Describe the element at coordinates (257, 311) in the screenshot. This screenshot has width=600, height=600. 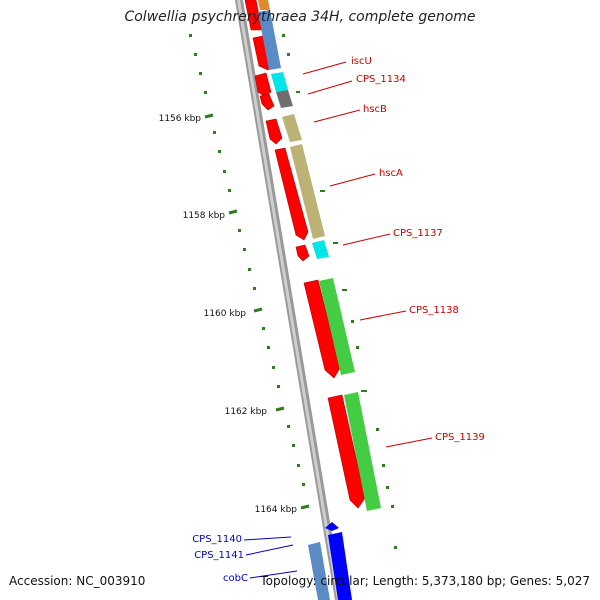
I see `major-ticks` at that location.